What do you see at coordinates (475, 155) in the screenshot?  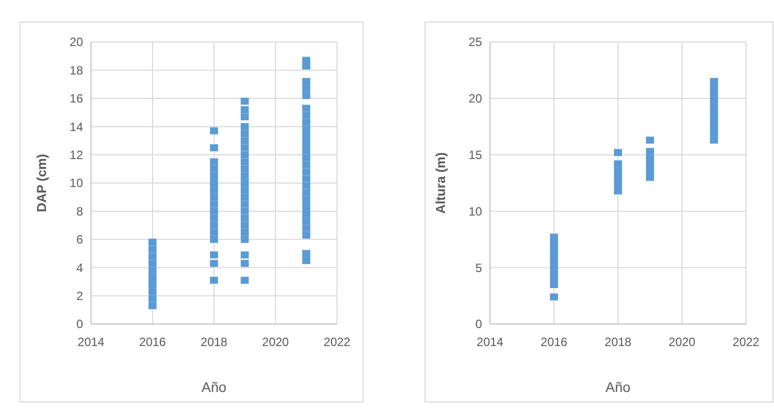 I see `y-tick-label: 15` at bounding box center [475, 155].